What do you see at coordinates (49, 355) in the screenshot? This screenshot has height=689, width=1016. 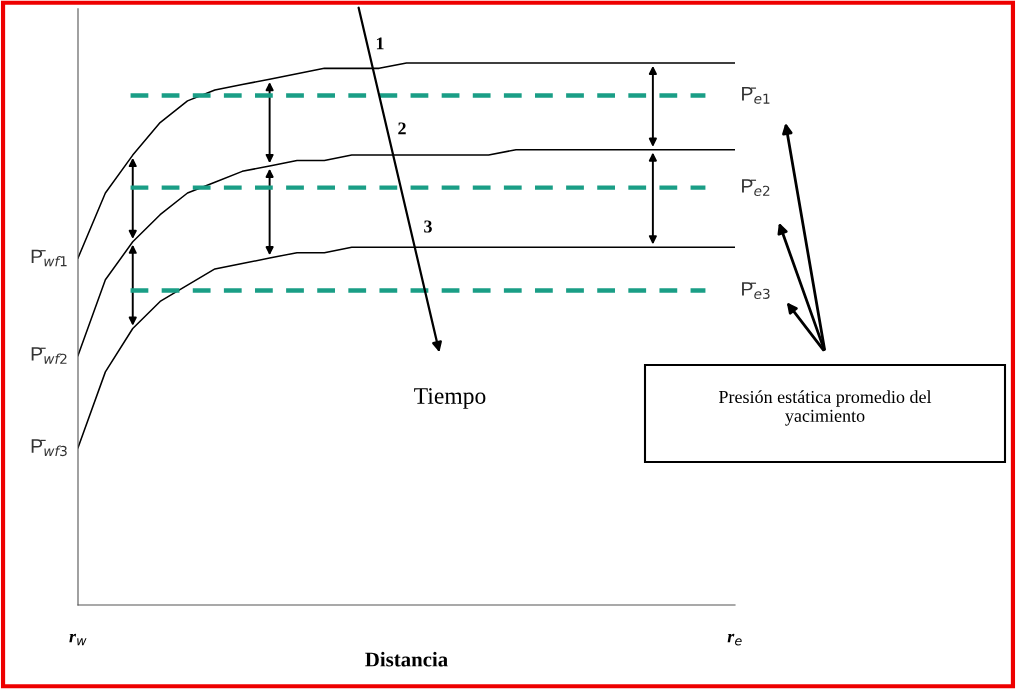 I see `annotation: P̄$_{wf2}$` at bounding box center [49, 355].